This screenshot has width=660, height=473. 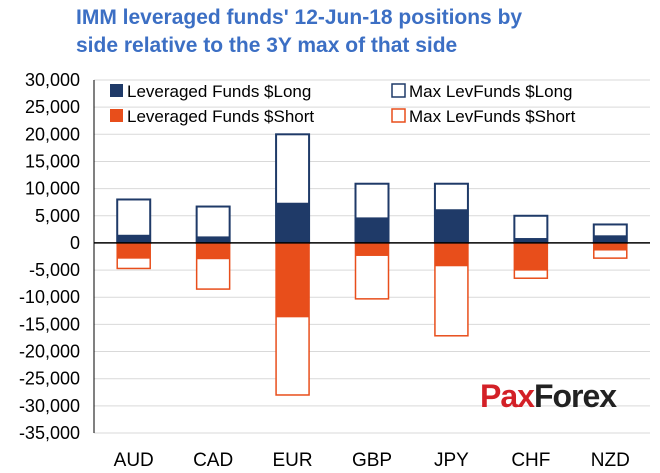 What do you see at coordinates (134, 460) in the screenshot?
I see `x-tick-label: AUD` at bounding box center [134, 460].